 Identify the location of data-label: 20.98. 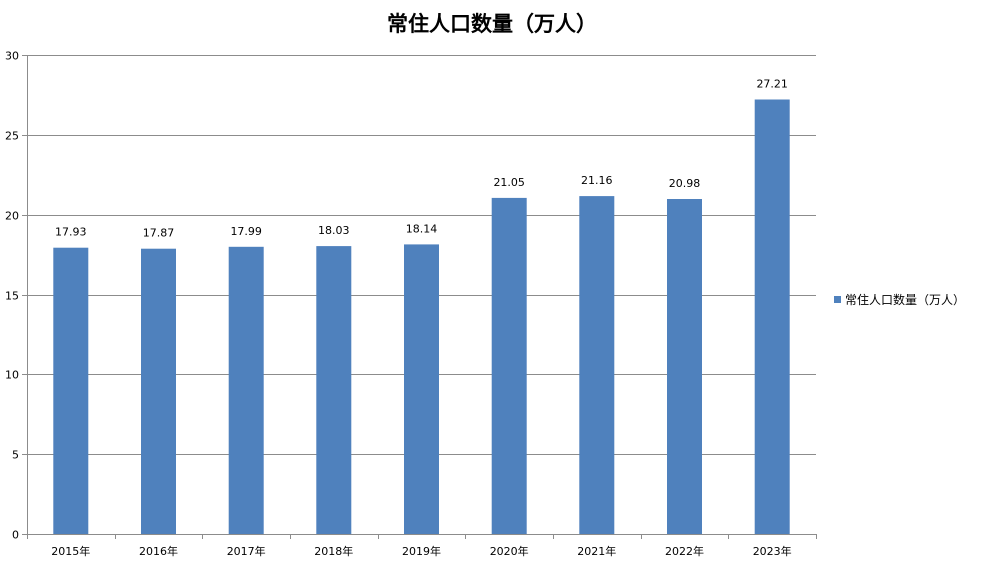
(685, 183).